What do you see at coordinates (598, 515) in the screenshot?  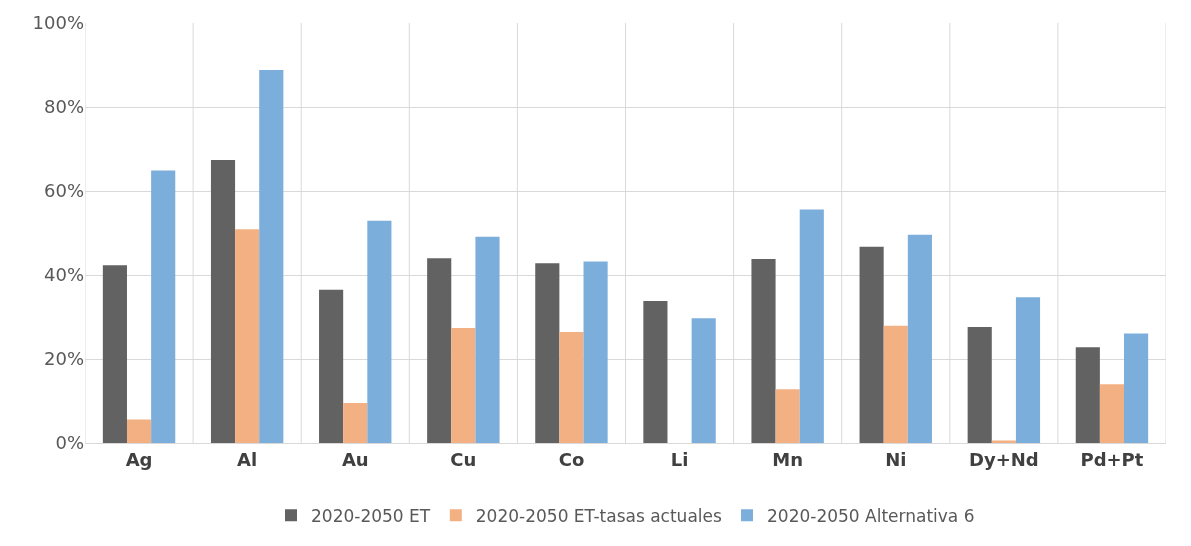 I see `legend-label: 2020-2050 ET-tasas actuales` at bounding box center [598, 515].